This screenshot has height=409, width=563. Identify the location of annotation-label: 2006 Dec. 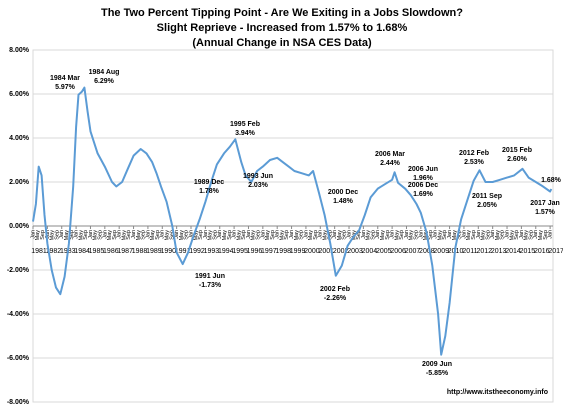
(423, 185).